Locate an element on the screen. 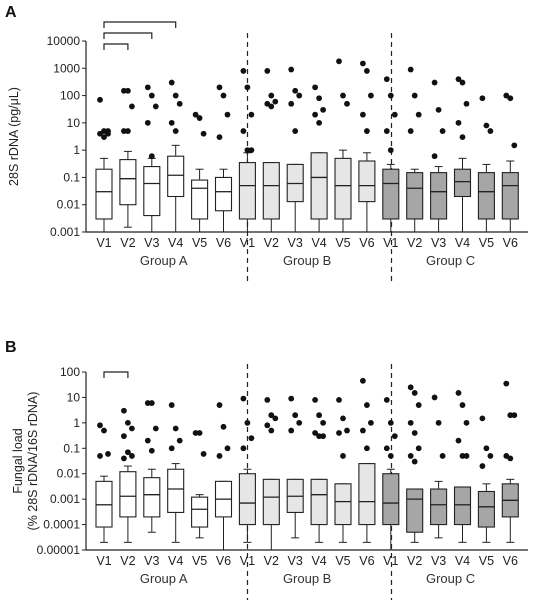 The width and height of the screenshot is (536, 600). box-group-b-v3 is located at coordinates (295, 149).